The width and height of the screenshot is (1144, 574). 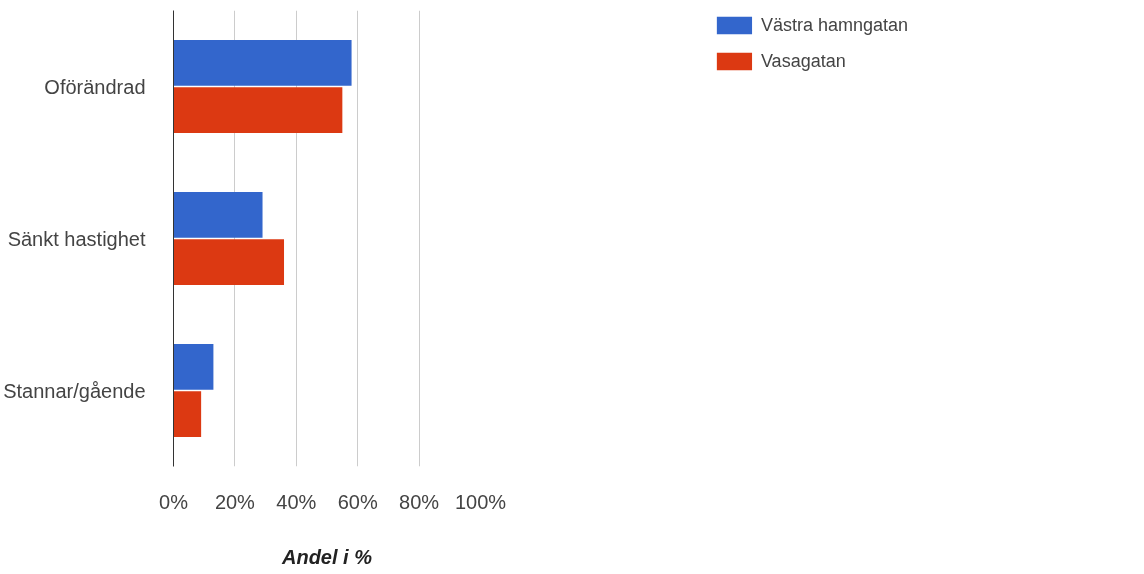 What do you see at coordinates (357, 501) in the screenshot?
I see `x-tick-label: 60%` at bounding box center [357, 501].